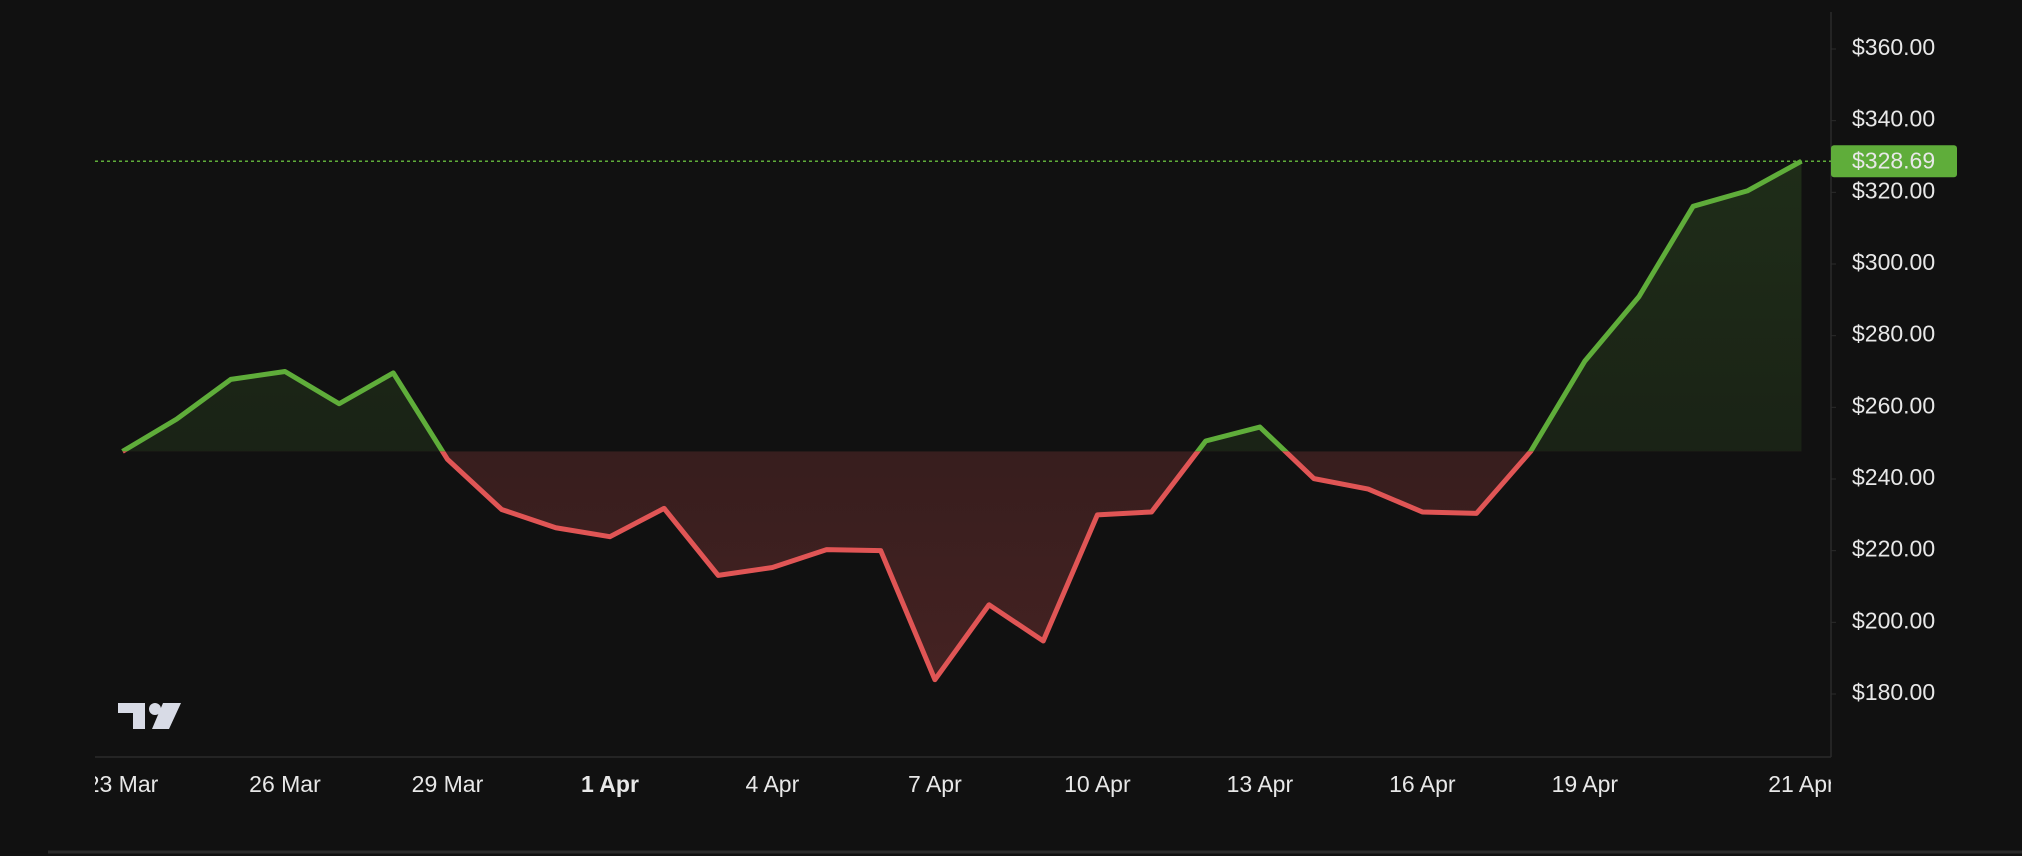 The image size is (2022, 856). Describe the element at coordinates (285, 784) in the screenshot. I see `x-tick-label: 26 Mar` at that location.